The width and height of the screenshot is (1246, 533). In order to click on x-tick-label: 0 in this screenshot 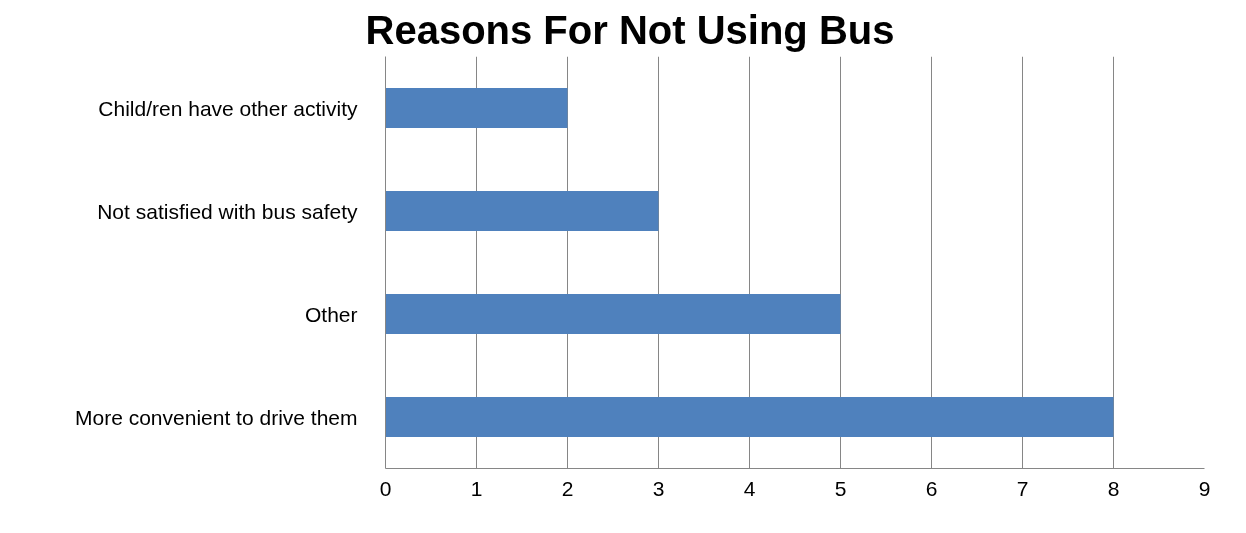, I will do `click(385, 488)`.